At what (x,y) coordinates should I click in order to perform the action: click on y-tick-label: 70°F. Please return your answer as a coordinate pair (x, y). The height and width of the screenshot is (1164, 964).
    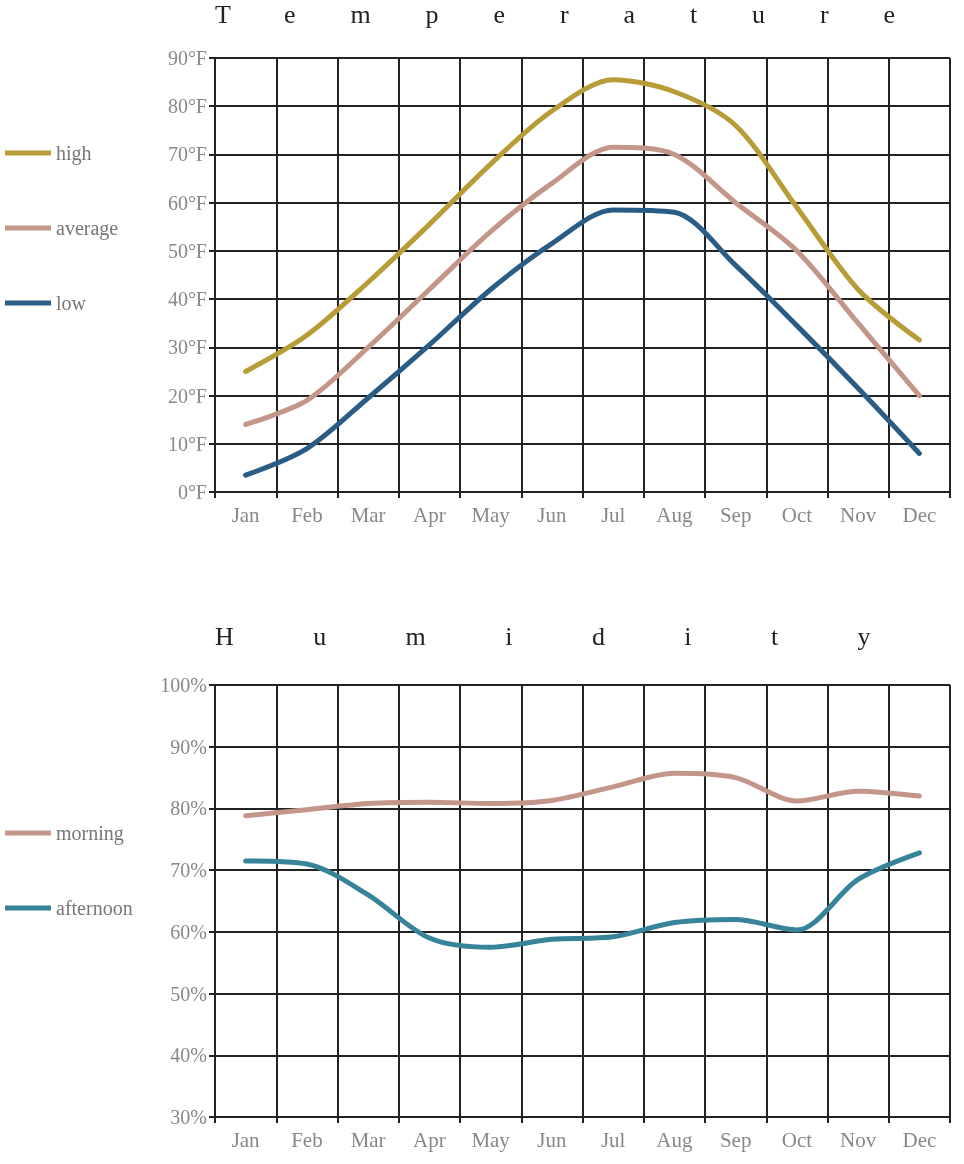
    Looking at the image, I should click on (187, 154).